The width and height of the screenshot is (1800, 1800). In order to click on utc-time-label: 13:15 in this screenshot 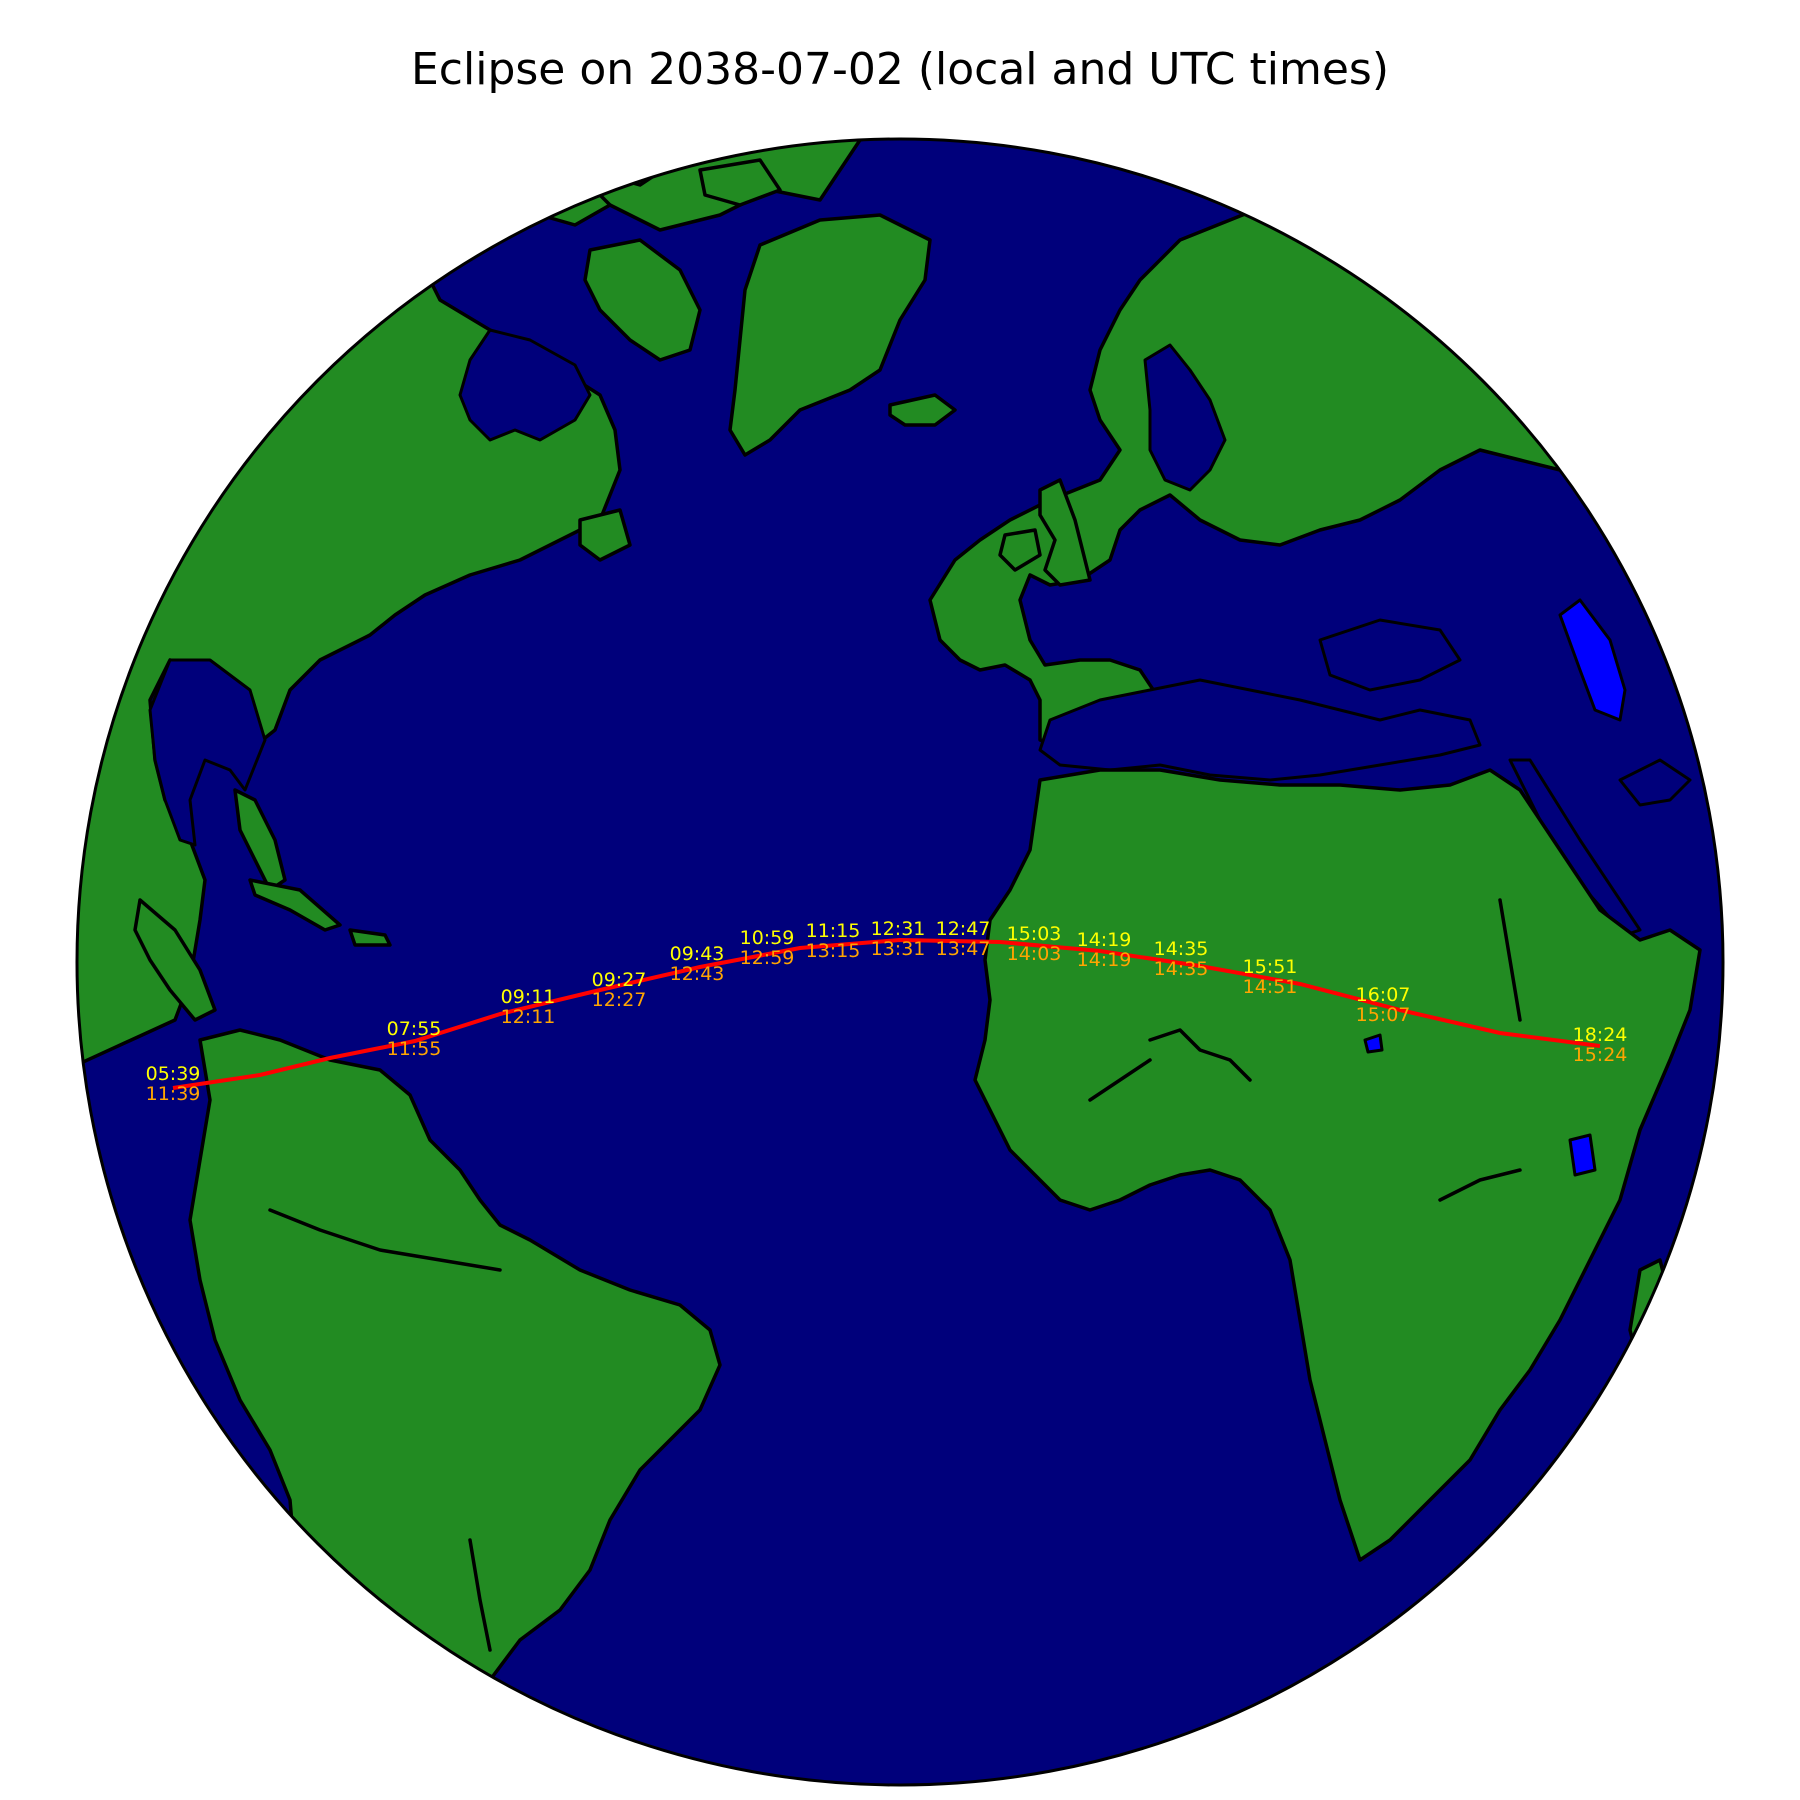, I will do `click(833, 951)`.